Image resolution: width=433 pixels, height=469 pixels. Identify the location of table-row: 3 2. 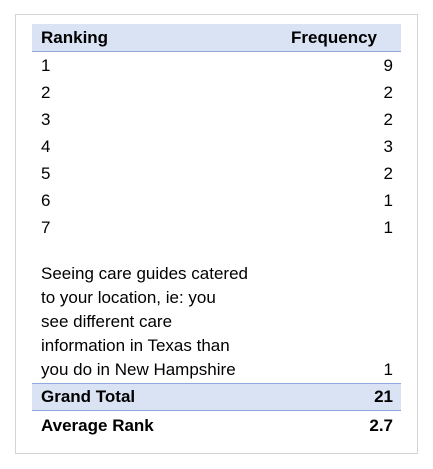
(216, 119).